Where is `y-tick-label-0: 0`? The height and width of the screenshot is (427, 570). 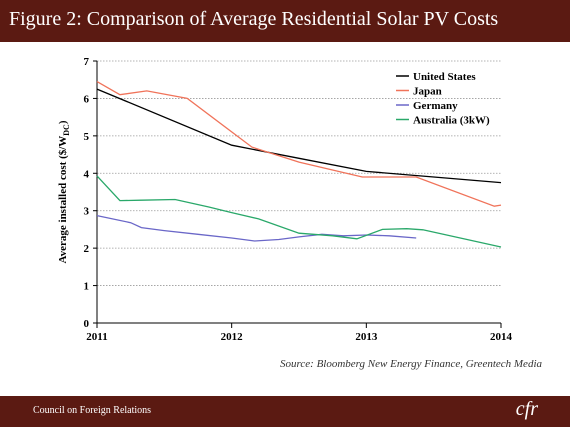 y-tick-label-0: 0 is located at coordinates (87, 324).